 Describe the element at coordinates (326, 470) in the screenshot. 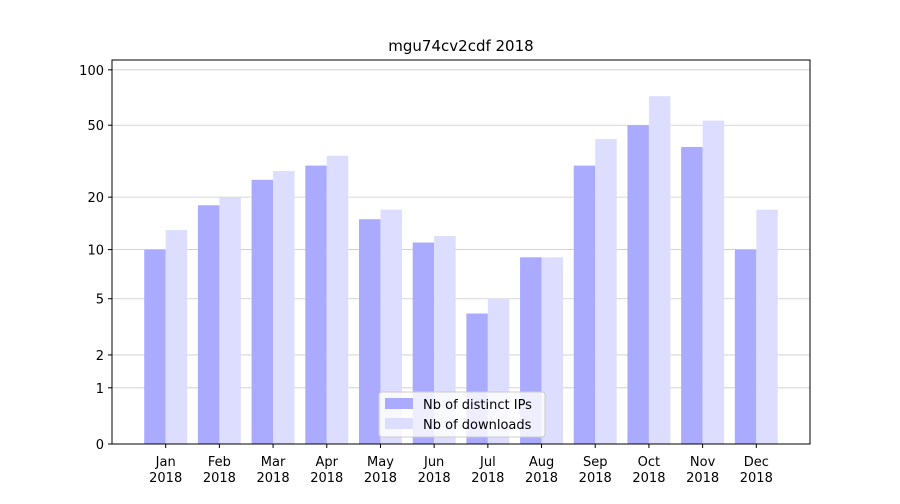

I see `x-tick-label: Apr 2018` at that location.